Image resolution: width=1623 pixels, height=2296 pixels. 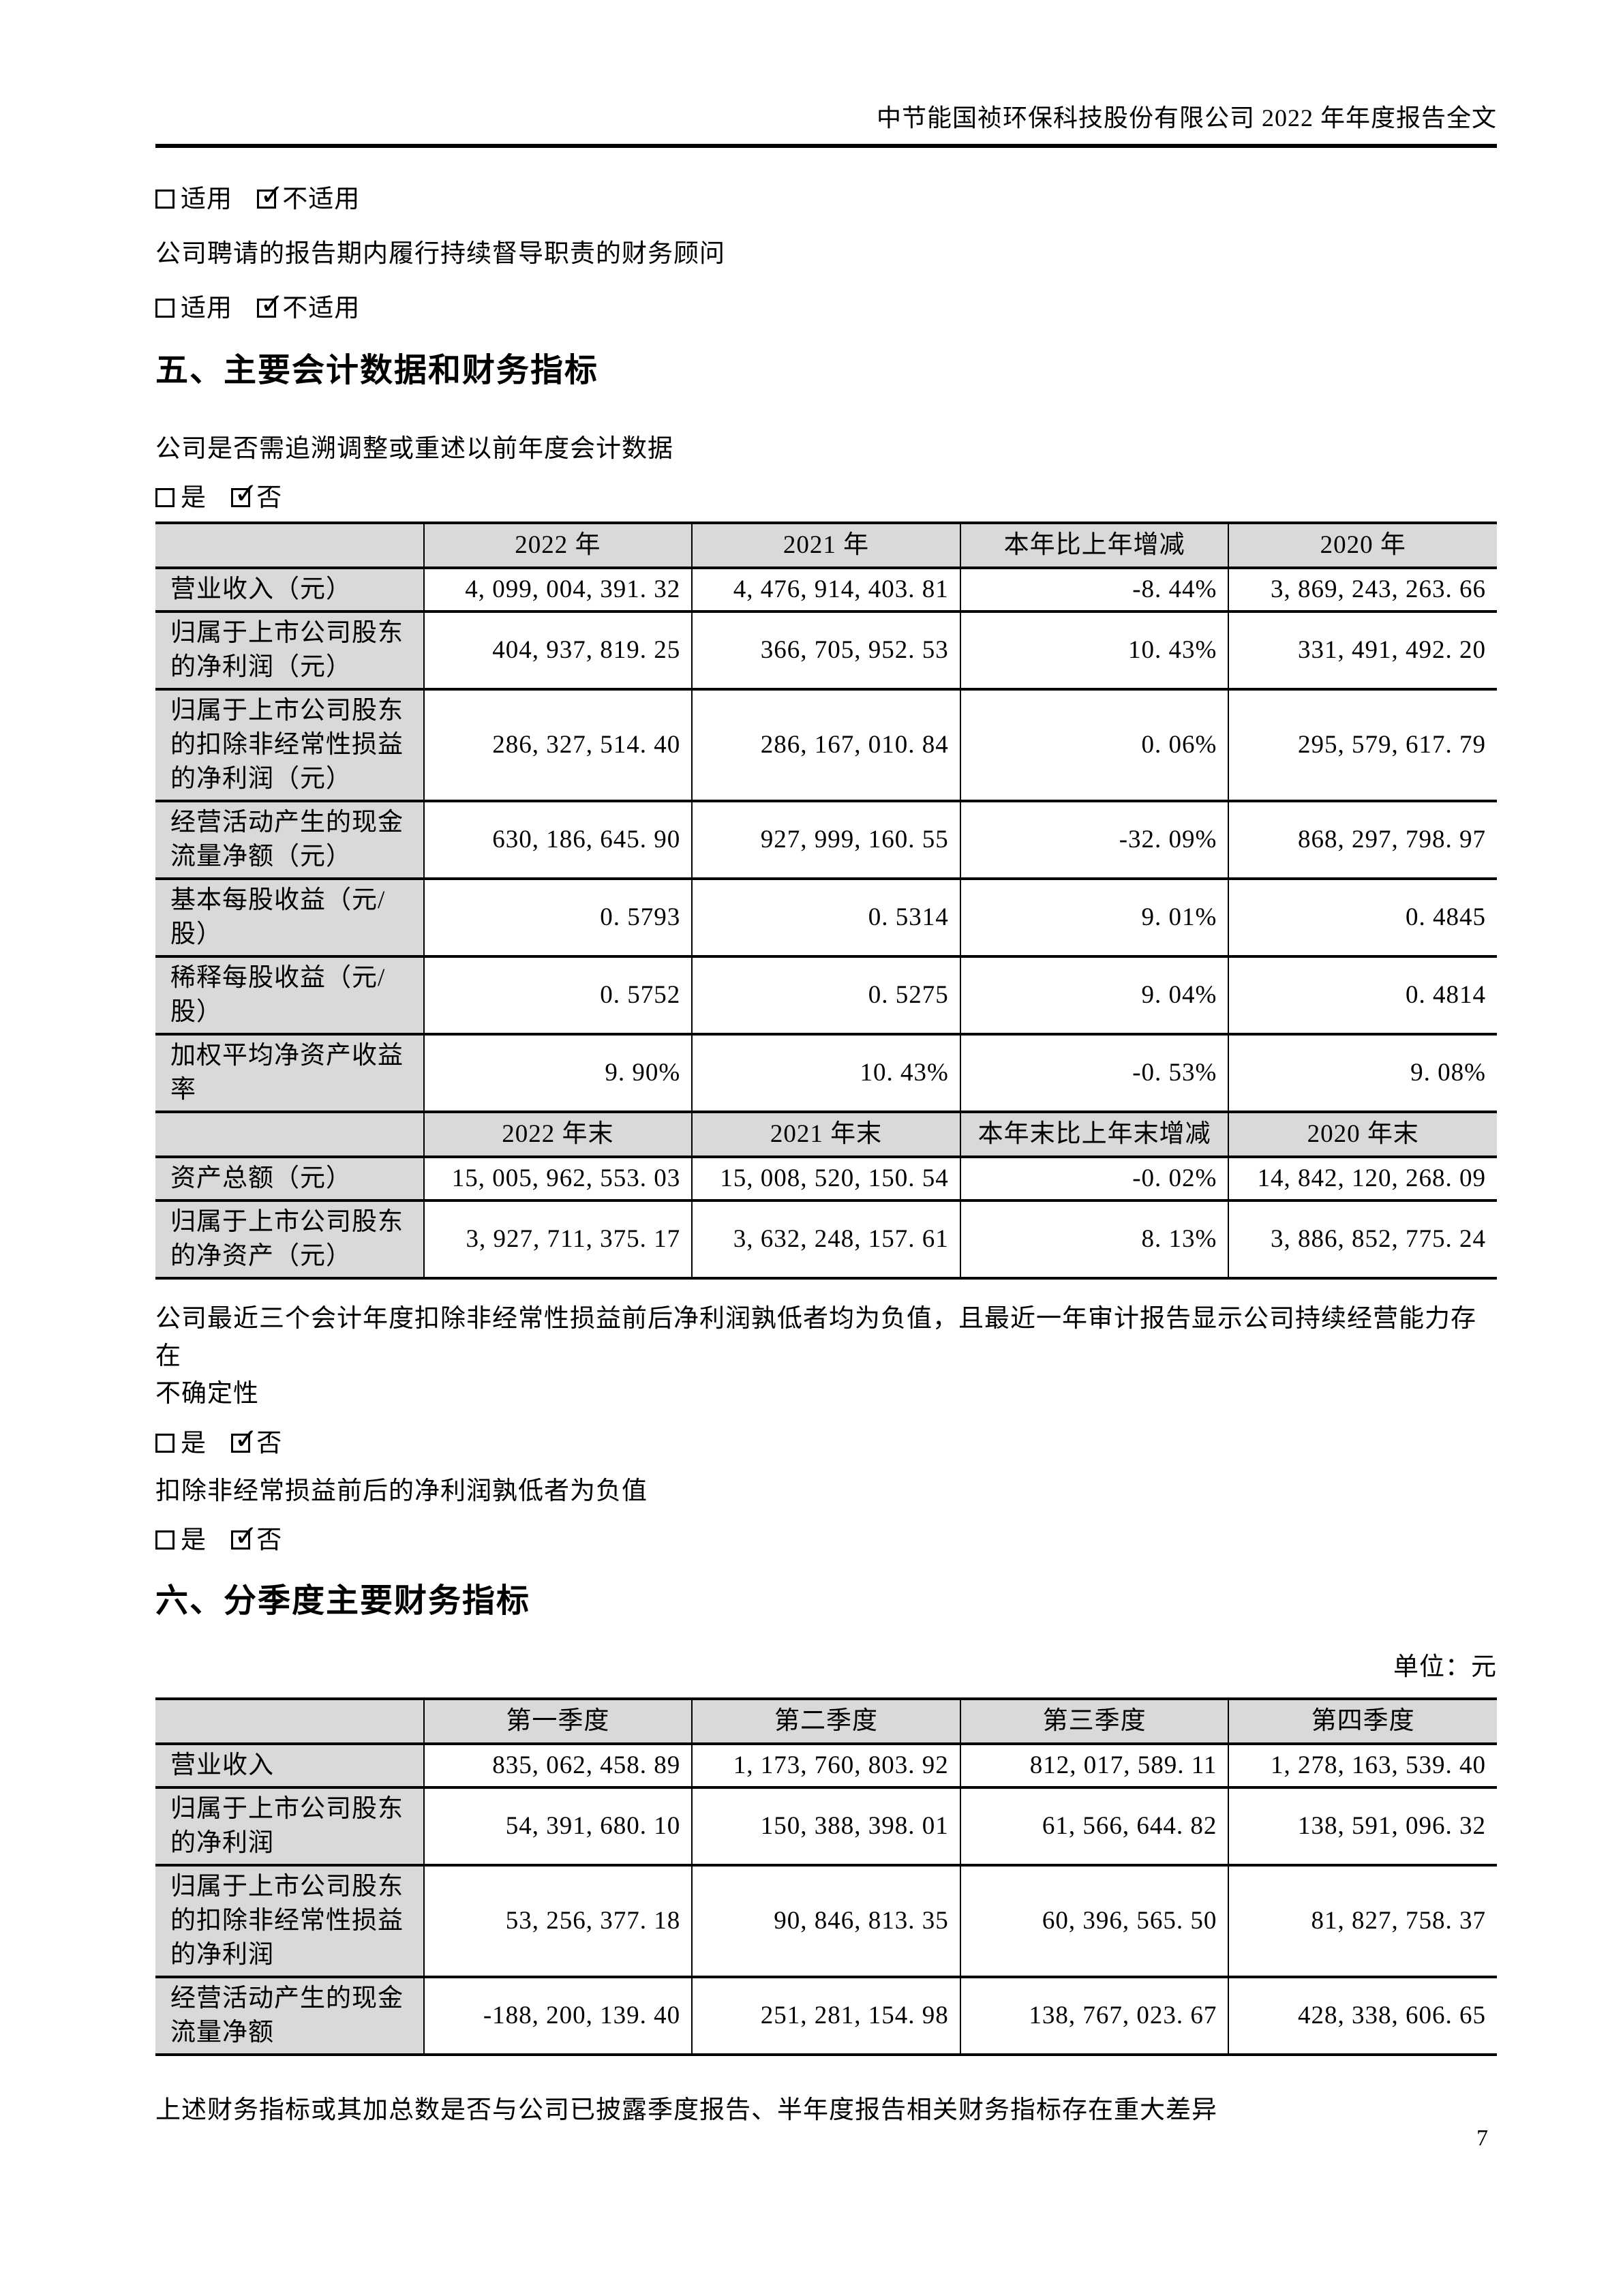 I want to click on value-cell: 286, 327, 514. 40, so click(x=558, y=744).